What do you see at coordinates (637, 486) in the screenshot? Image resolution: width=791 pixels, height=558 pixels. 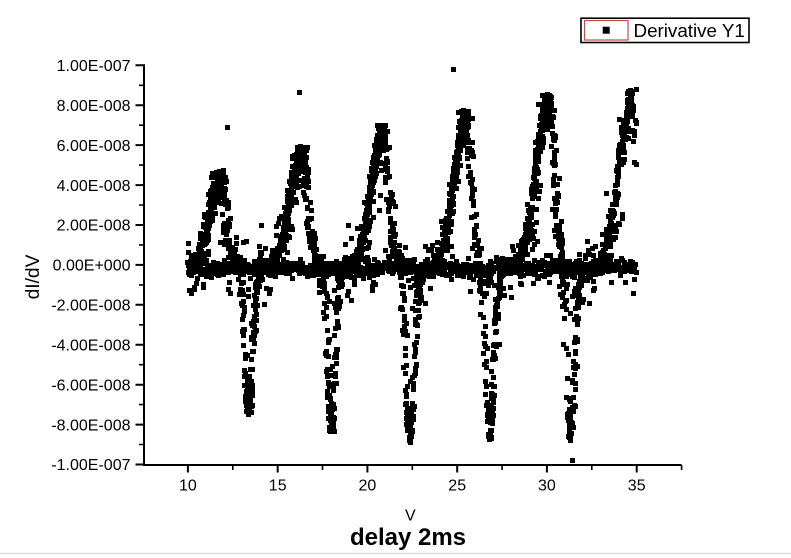 I see `svg-text: 35` at bounding box center [637, 486].